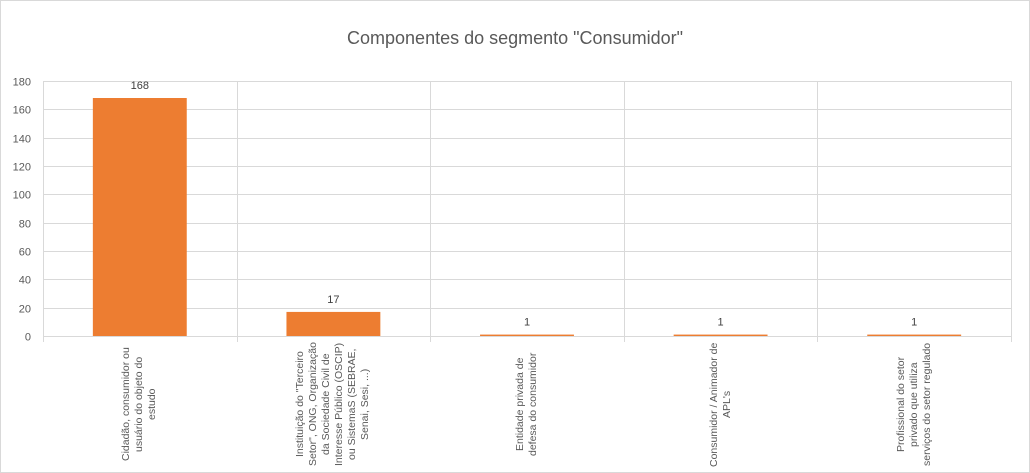 This screenshot has width=1030, height=473. What do you see at coordinates (22, 210) in the screenshot?
I see `y-axis-ticks: 0 20 40 60 80 100 120 140 160 180` at bounding box center [22, 210].